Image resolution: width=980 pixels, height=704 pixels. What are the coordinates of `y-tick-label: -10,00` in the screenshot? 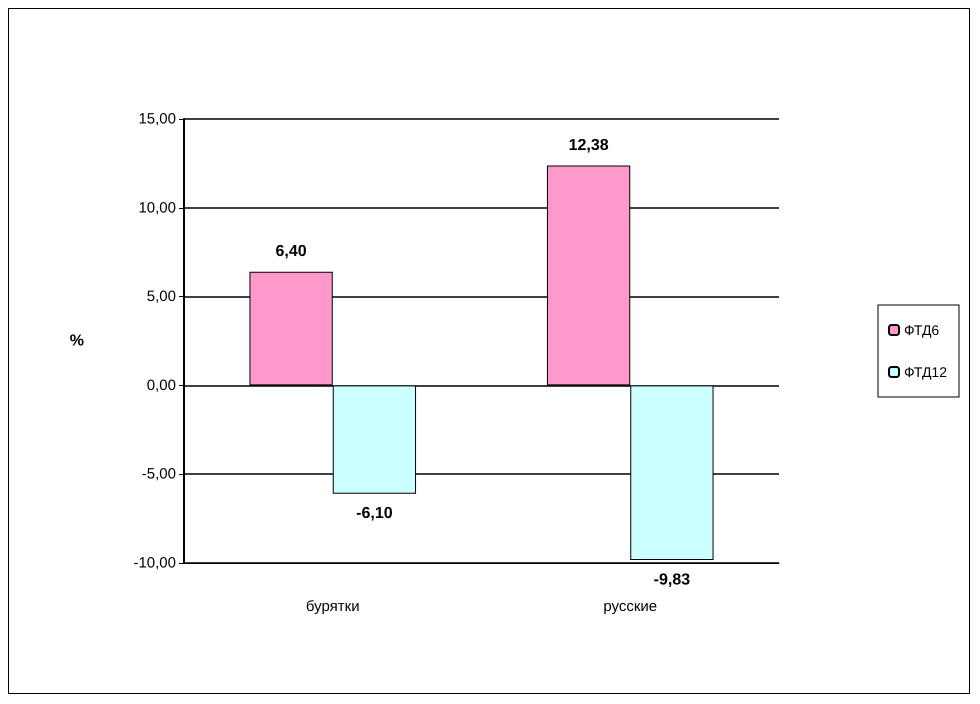 It's located at (154, 563).